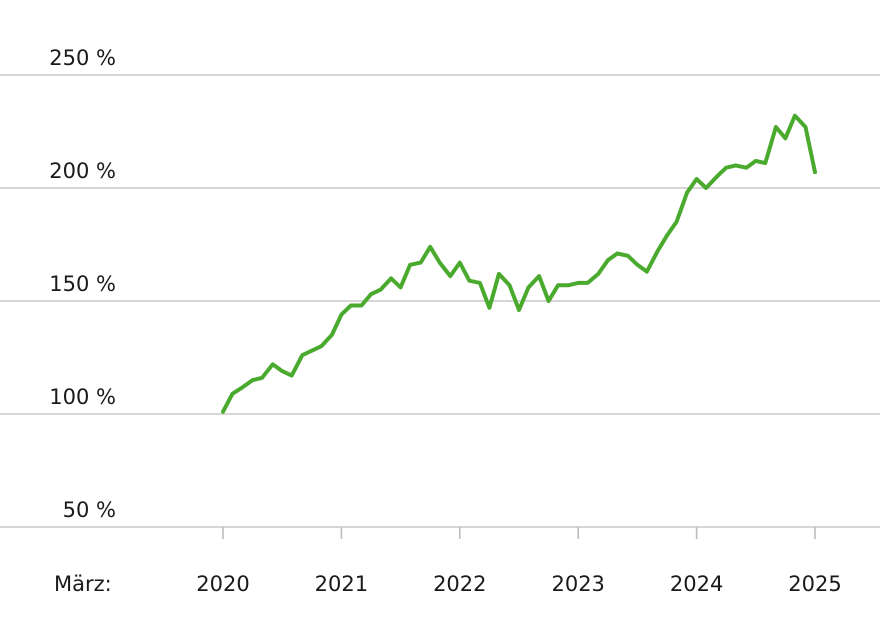 This screenshot has width=880, height=642. I want to click on y-axis-tick-labels: 50 % 100 % 150 % 200 % 250 %, so click(82, 284).